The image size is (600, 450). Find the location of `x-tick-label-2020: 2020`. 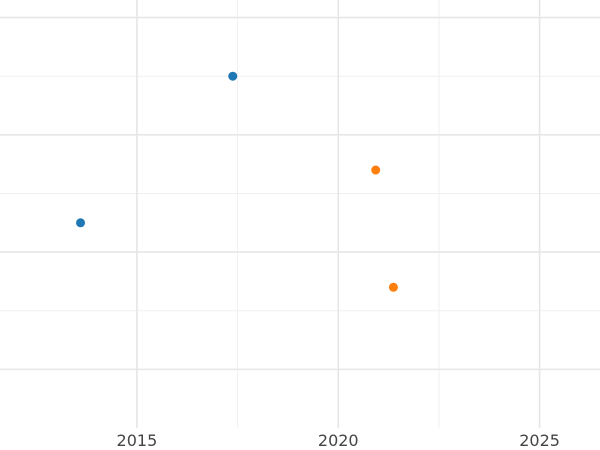

x-tick-label-2020: 2020 is located at coordinates (338, 440).